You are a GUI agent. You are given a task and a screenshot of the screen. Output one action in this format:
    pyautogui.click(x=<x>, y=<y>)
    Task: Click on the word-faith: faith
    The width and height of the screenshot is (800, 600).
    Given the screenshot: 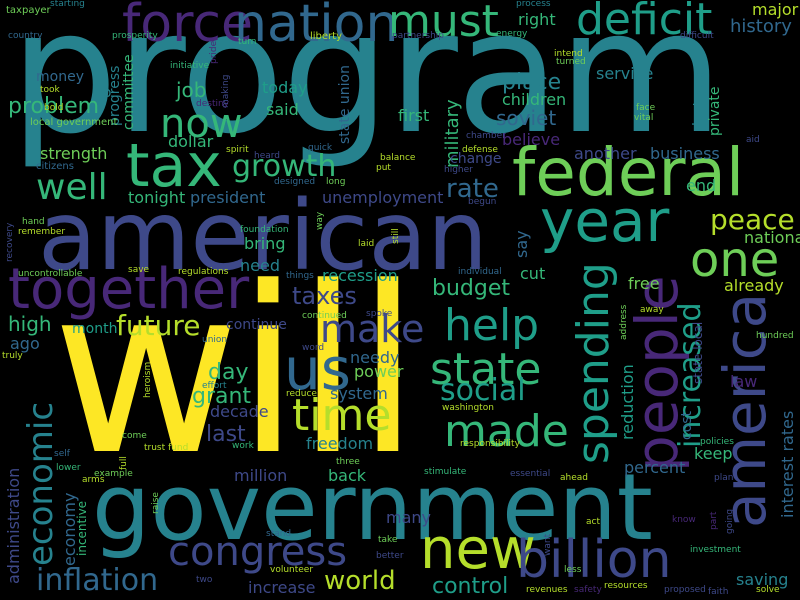 What is the action you would take?
    pyautogui.click(x=718, y=592)
    